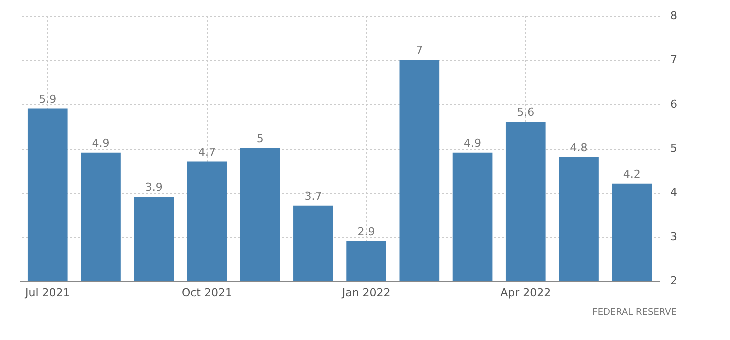 The height and width of the screenshot is (340, 730). Describe the element at coordinates (526, 293) in the screenshot. I see `x-tick-label: Apr 2022` at that location.